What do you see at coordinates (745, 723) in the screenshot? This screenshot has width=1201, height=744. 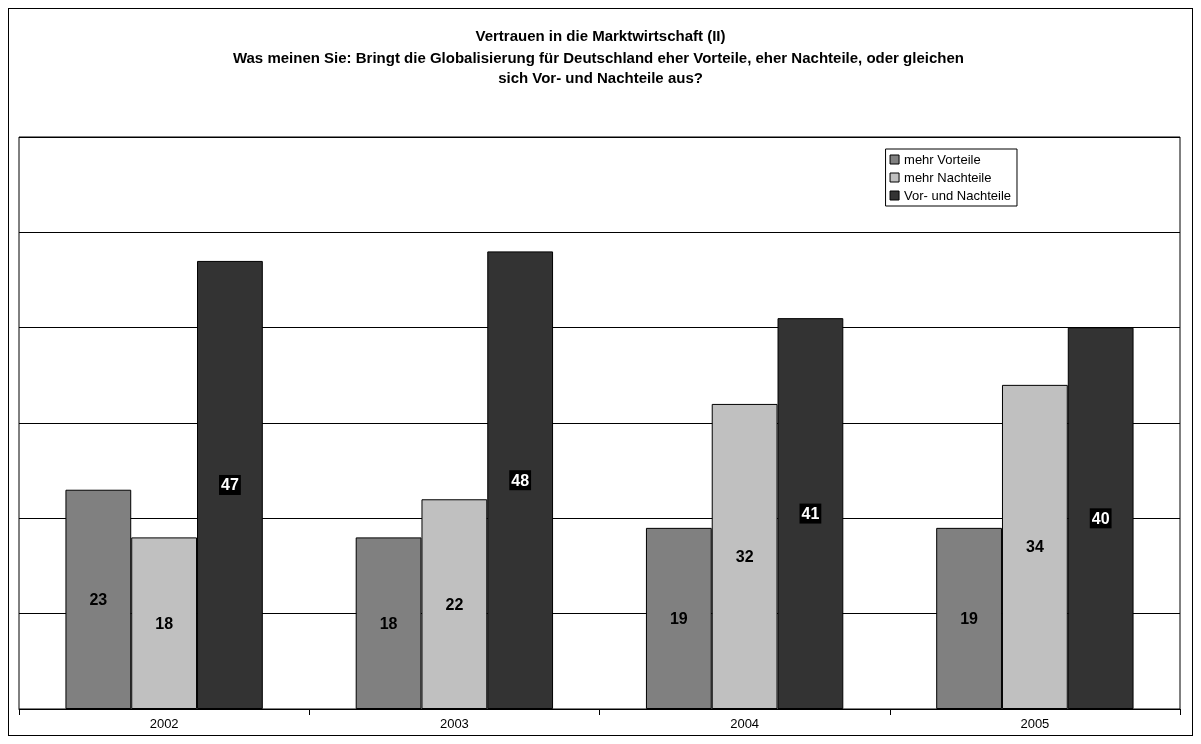 I see `x-tick-label: 2004` at bounding box center [745, 723].